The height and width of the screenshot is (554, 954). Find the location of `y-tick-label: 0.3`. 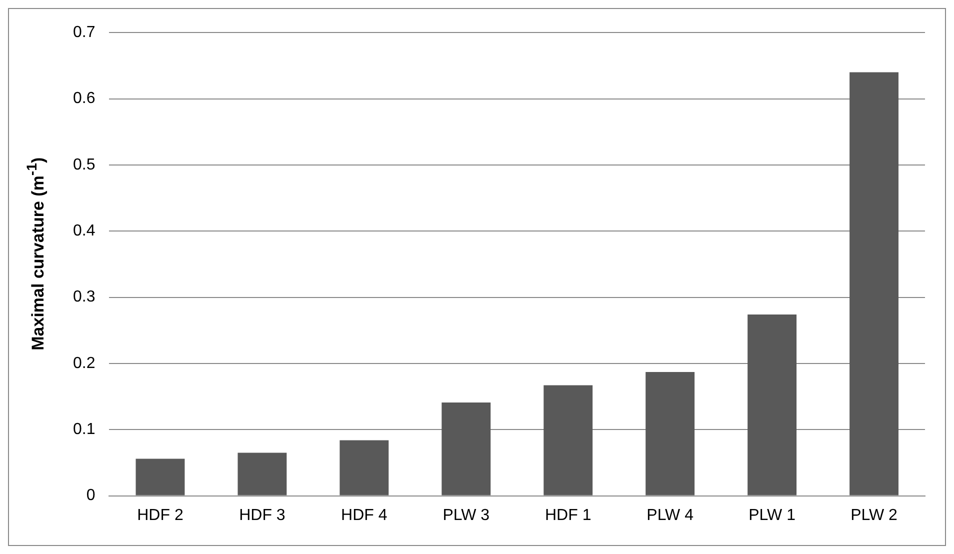

y-tick-label: 0.3 is located at coordinates (84, 297).